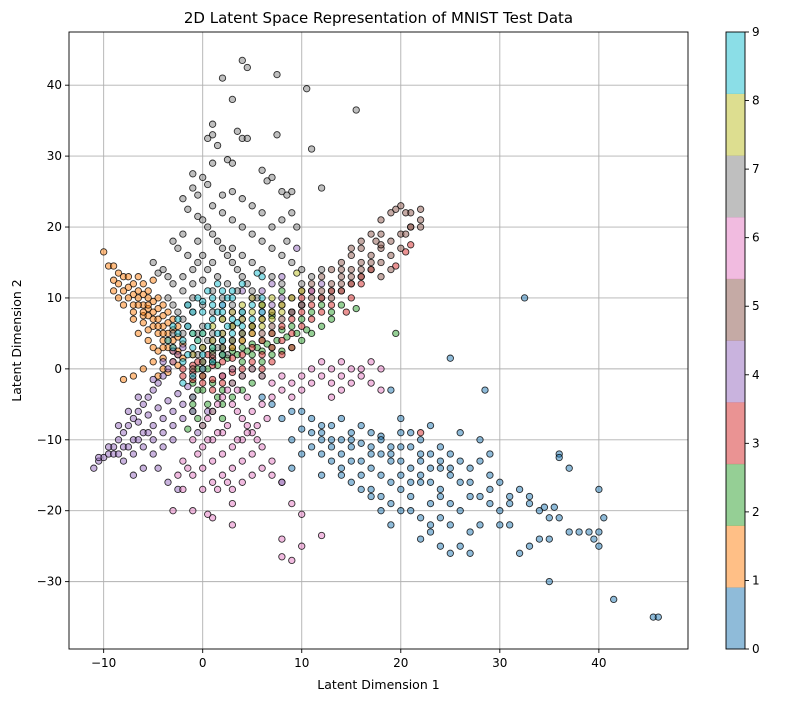 Image resolution: width=786 pixels, height=705 pixels. What do you see at coordinates (54, 298) in the screenshot?
I see `y-tick-label: 10` at bounding box center [54, 298].